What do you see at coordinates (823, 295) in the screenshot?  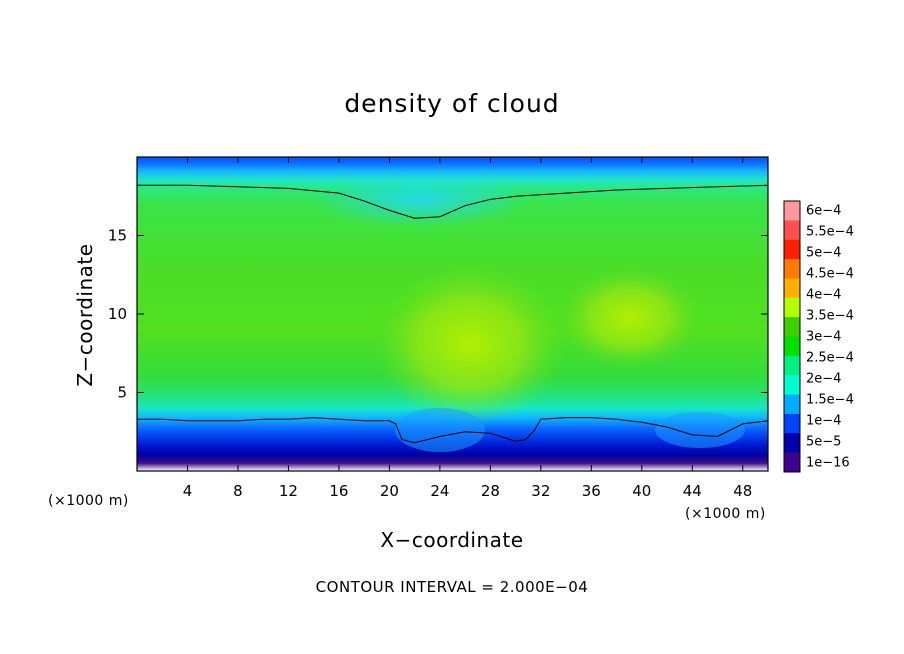 I see `colorbar-label: 4e−4` at bounding box center [823, 295].